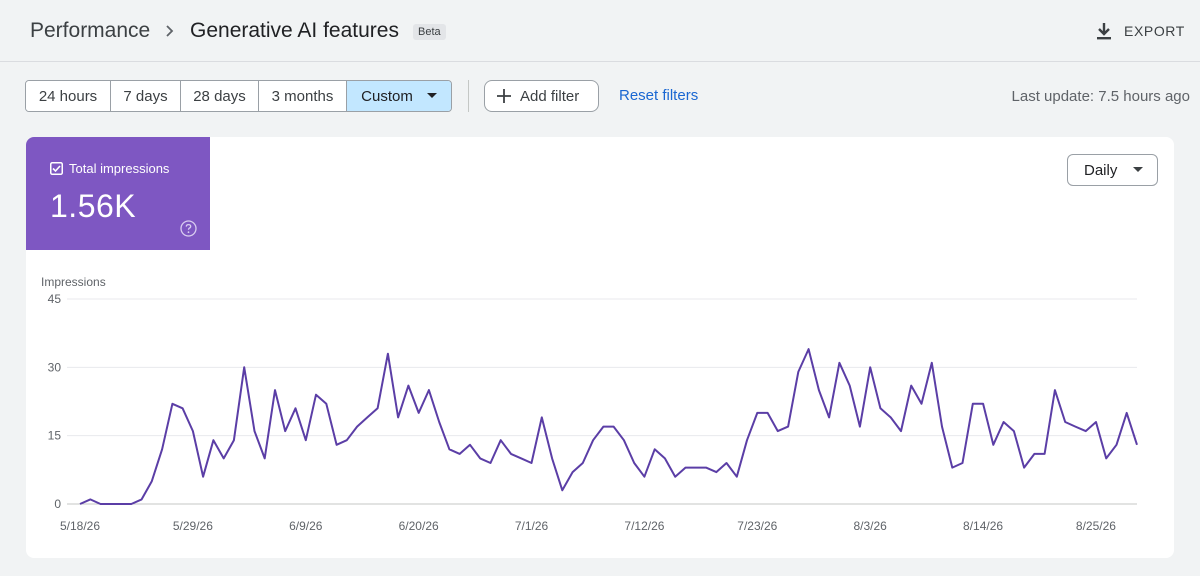 The height and width of the screenshot is (576, 1200). What do you see at coordinates (90, 30) in the screenshot?
I see `breadcrumb-performance: Performance` at bounding box center [90, 30].